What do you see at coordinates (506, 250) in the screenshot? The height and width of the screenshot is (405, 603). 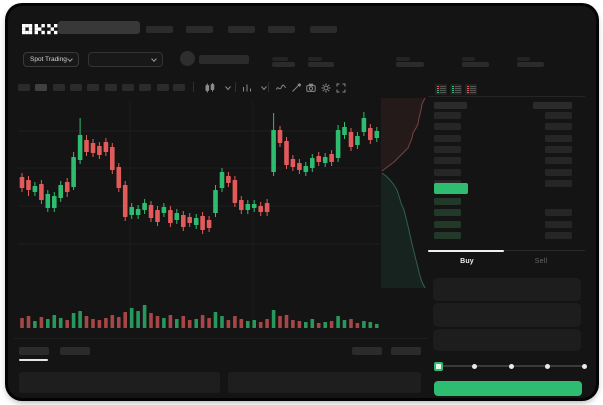 I see `trade-tabs-divider` at bounding box center [506, 250].